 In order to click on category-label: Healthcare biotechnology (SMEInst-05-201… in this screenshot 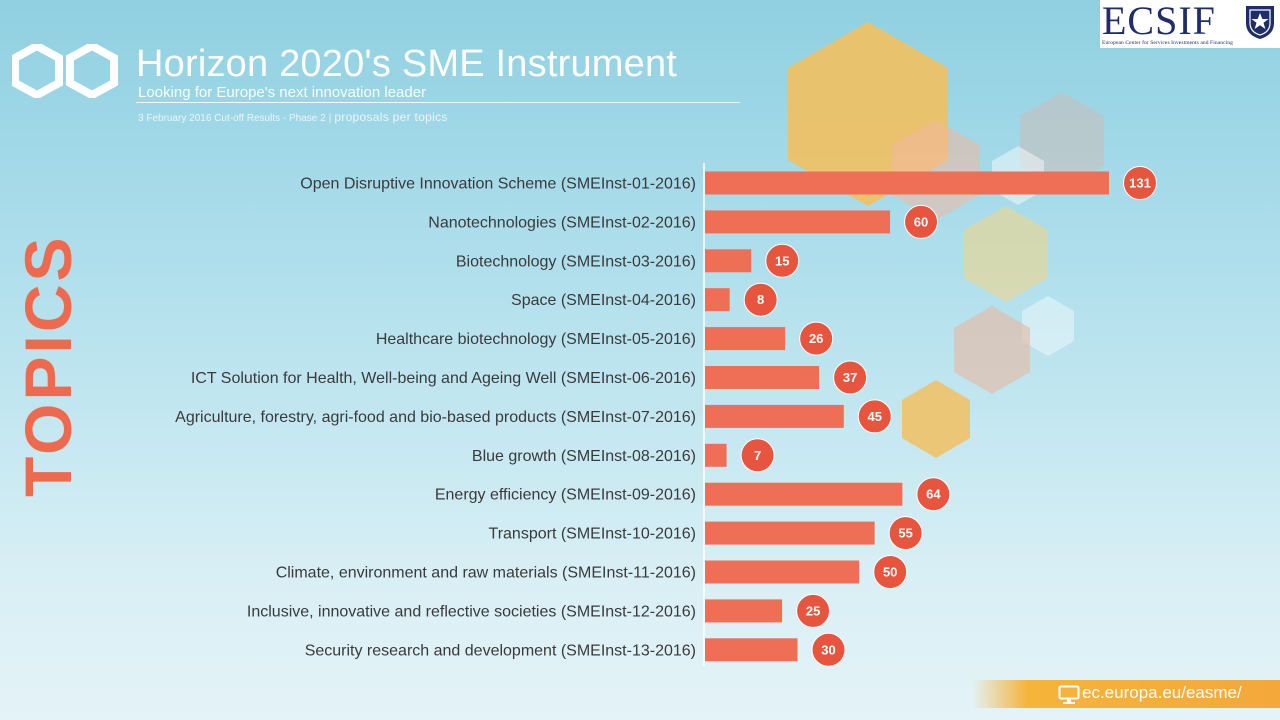, I will do `click(536, 339)`.